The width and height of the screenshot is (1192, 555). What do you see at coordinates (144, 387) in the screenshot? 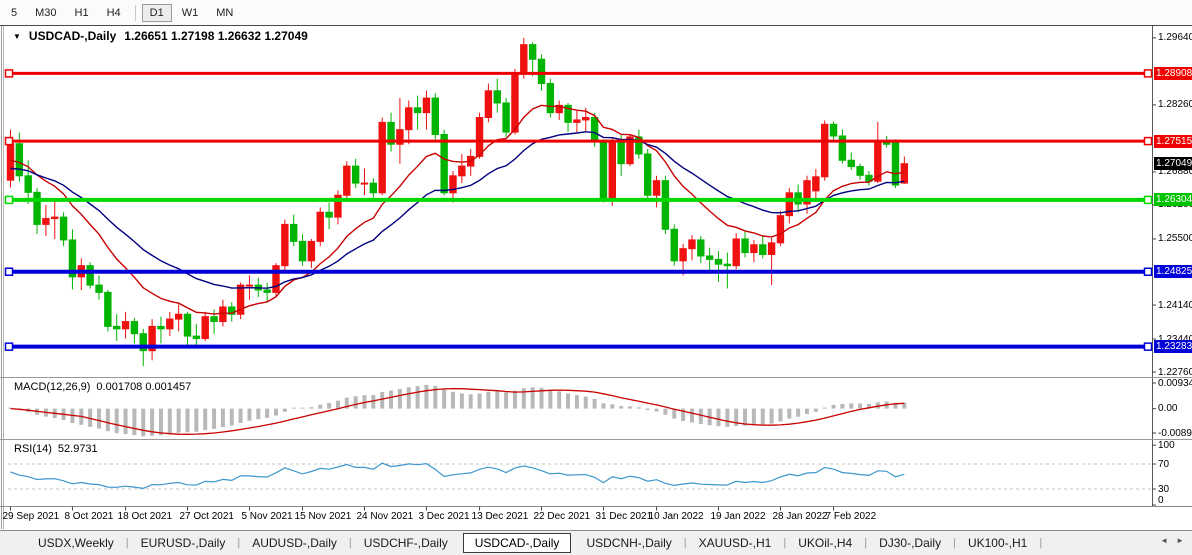
I see `macd-values: 0.001708 0.001457` at bounding box center [144, 387].